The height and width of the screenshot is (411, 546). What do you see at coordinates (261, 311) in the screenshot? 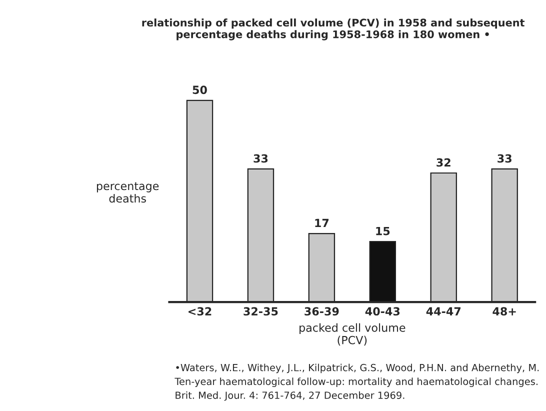
I see `x-tick-label: 32-35` at bounding box center [261, 311].